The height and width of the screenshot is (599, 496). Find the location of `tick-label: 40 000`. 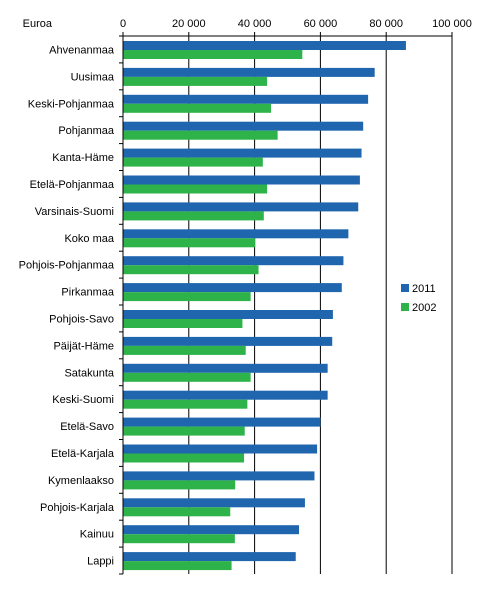

tick-label: 40 000 is located at coordinates (255, 24).